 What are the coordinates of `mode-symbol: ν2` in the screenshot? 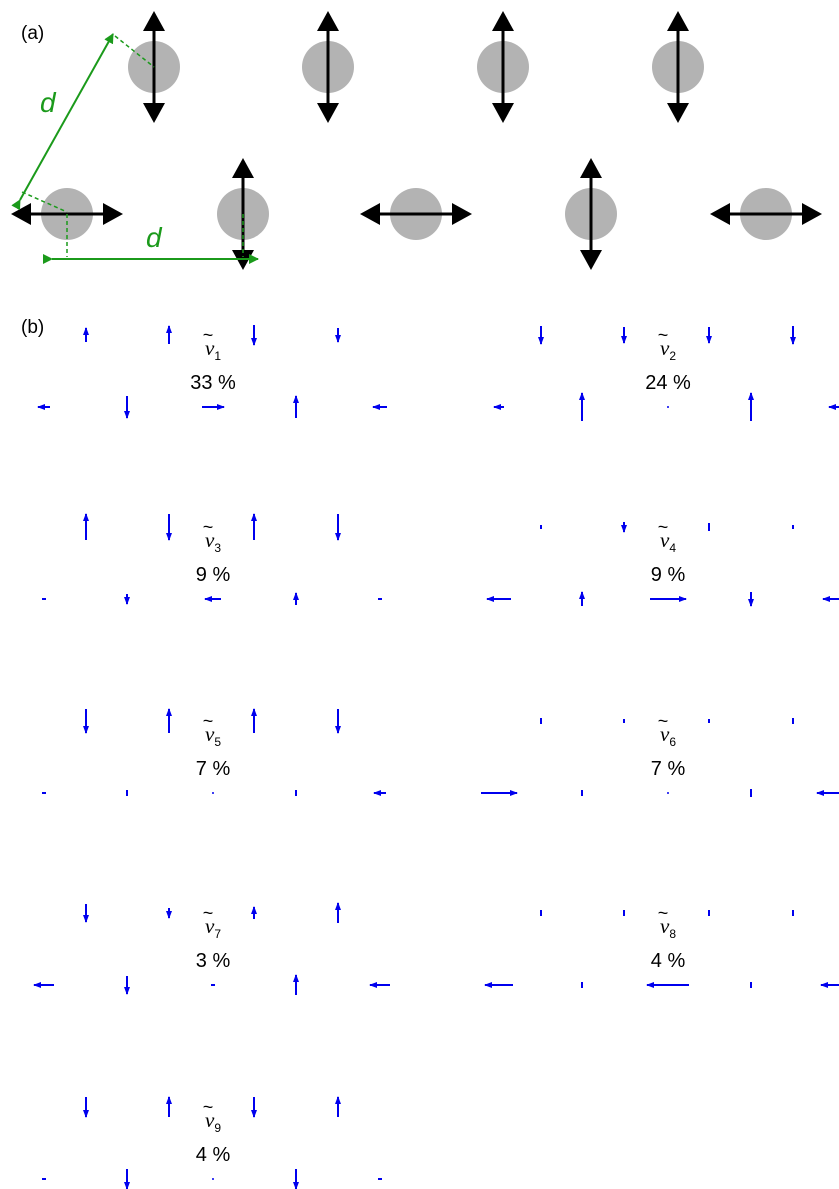 It's located at (668, 349).